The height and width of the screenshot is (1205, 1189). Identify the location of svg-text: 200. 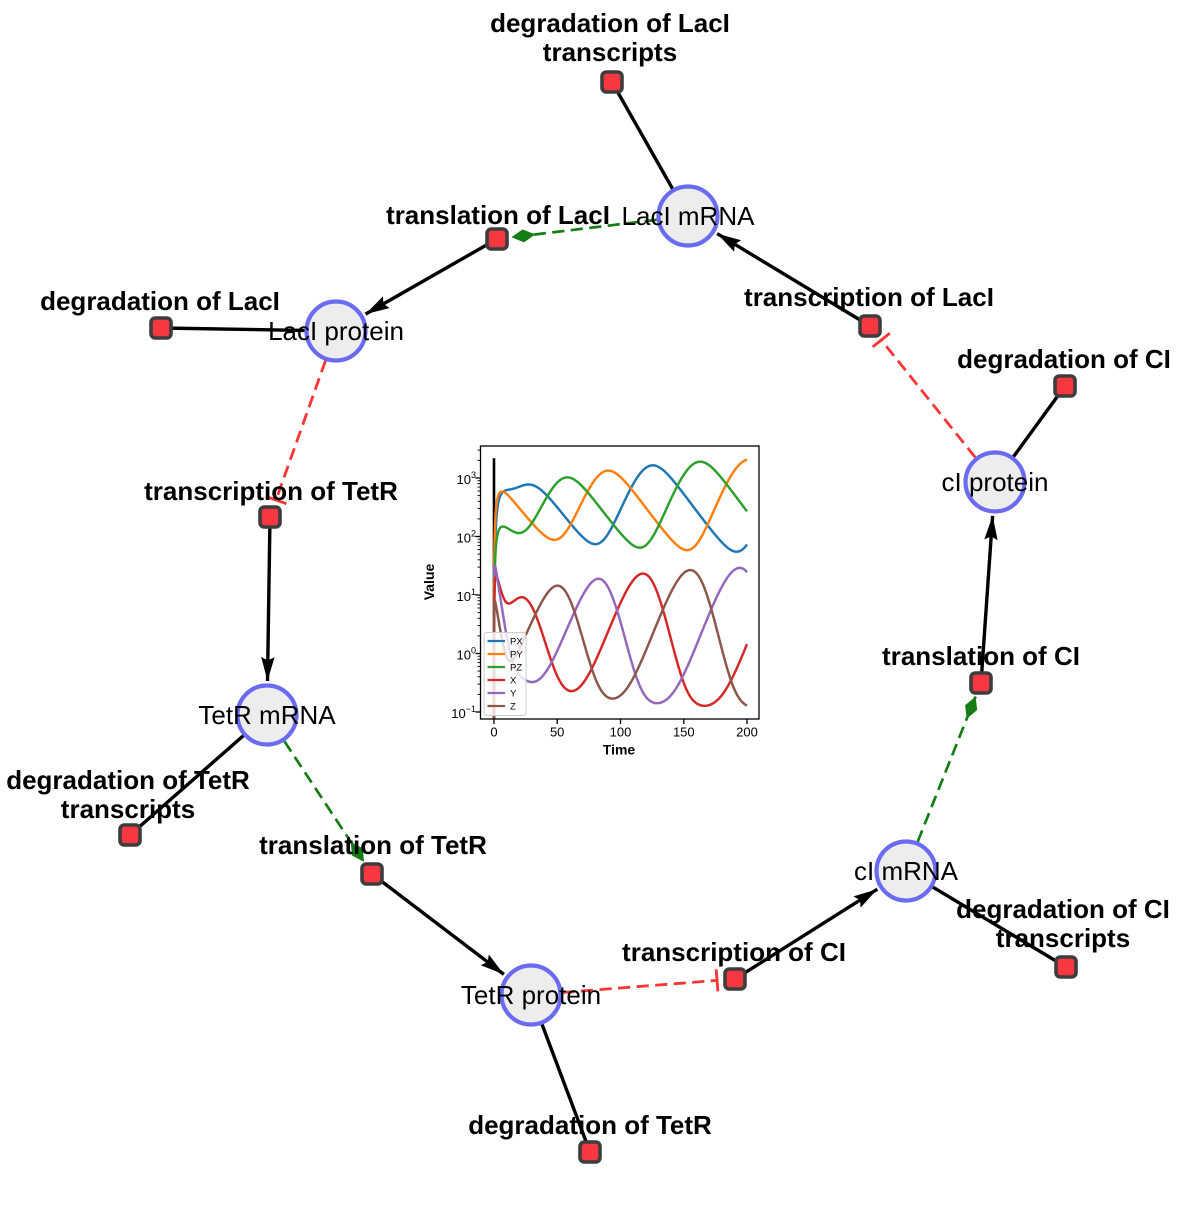
(747, 732).